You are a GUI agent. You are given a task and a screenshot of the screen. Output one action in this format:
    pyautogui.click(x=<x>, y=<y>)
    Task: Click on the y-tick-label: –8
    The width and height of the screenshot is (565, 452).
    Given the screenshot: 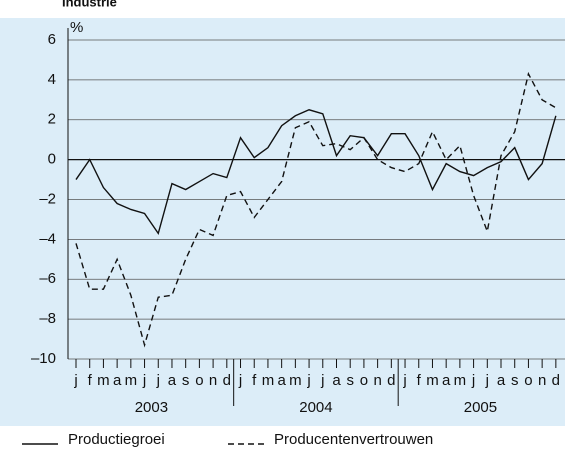 What is the action you would take?
    pyautogui.click(x=47, y=318)
    